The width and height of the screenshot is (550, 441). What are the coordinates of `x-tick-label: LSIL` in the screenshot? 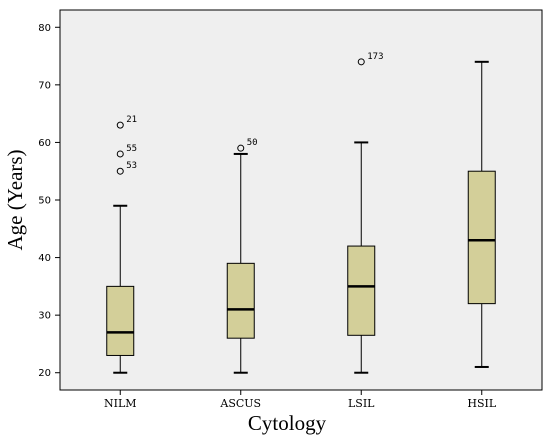 It's located at (361, 403).